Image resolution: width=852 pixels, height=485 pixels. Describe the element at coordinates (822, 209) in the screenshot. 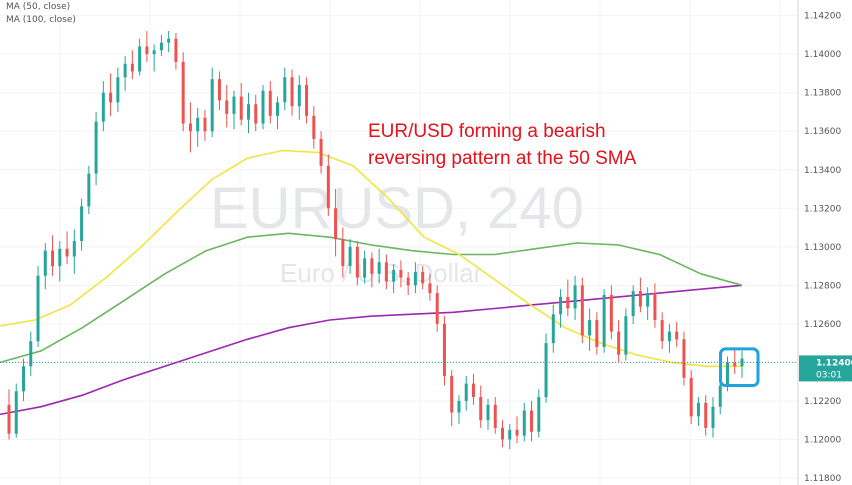

I see `y-tick-label: 1.13200` at that location.